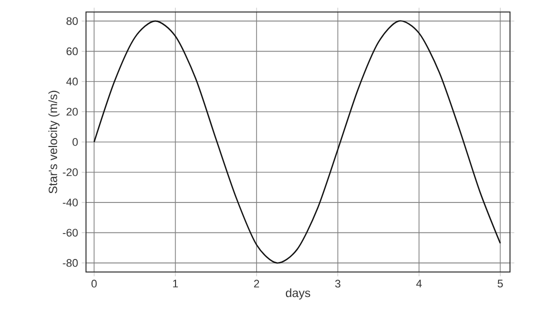 The width and height of the screenshot is (542, 320). Describe the element at coordinates (70, 172) in the screenshot. I see `y-tick-label: -20` at that location.